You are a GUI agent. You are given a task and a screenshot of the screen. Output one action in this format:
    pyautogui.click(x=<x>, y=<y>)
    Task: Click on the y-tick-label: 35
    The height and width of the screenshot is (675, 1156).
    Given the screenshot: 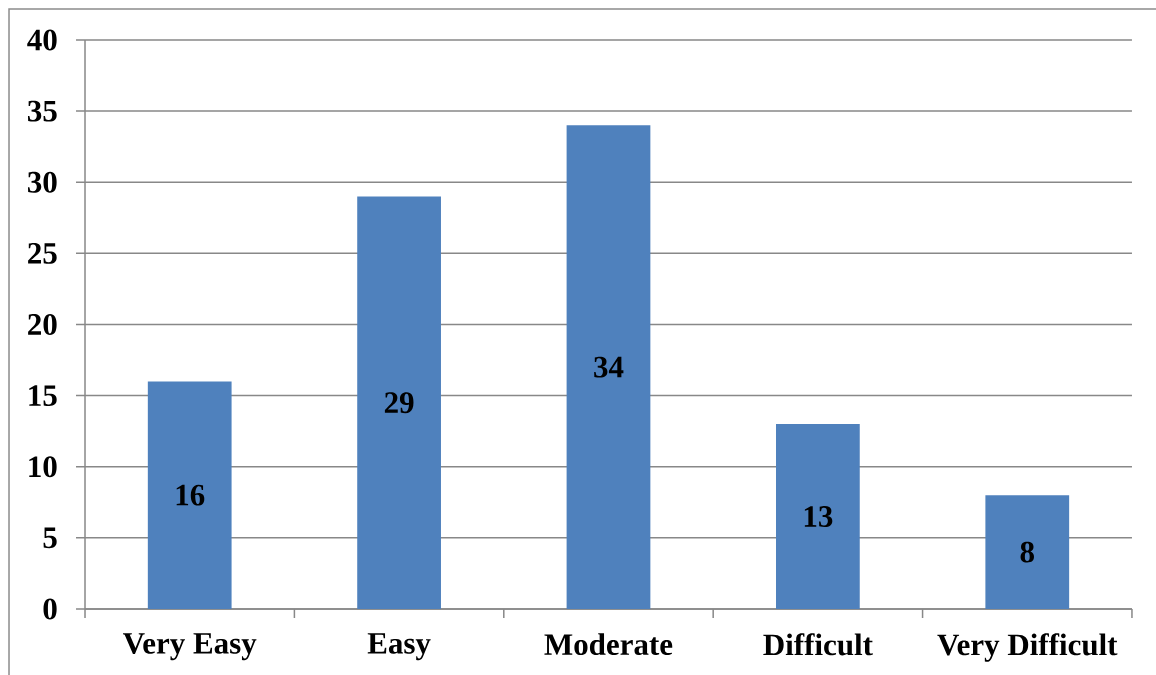 What is the action you would take?
    pyautogui.click(x=42, y=111)
    